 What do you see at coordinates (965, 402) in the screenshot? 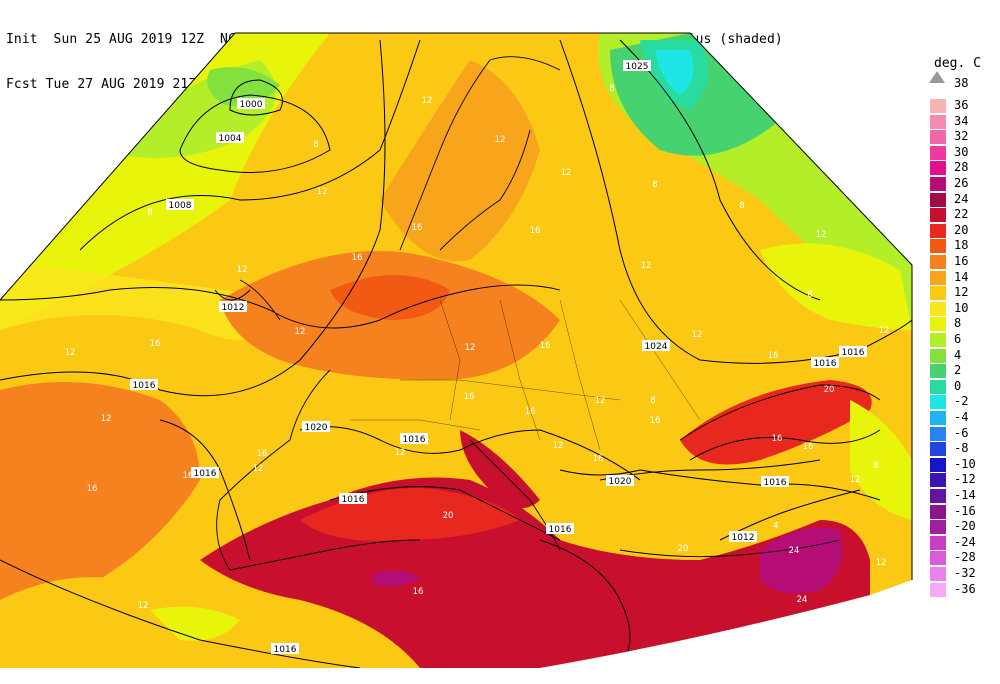
I see `legend-item: -2` at bounding box center [965, 402].